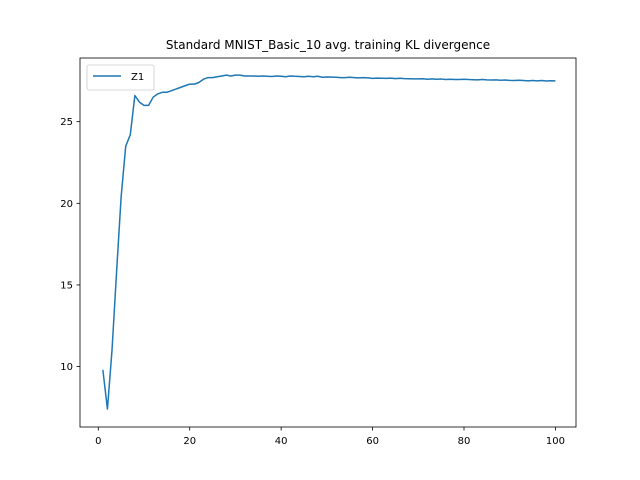  I want to click on y-axis-ticks: 10 15 20 25, so click(70, 245).